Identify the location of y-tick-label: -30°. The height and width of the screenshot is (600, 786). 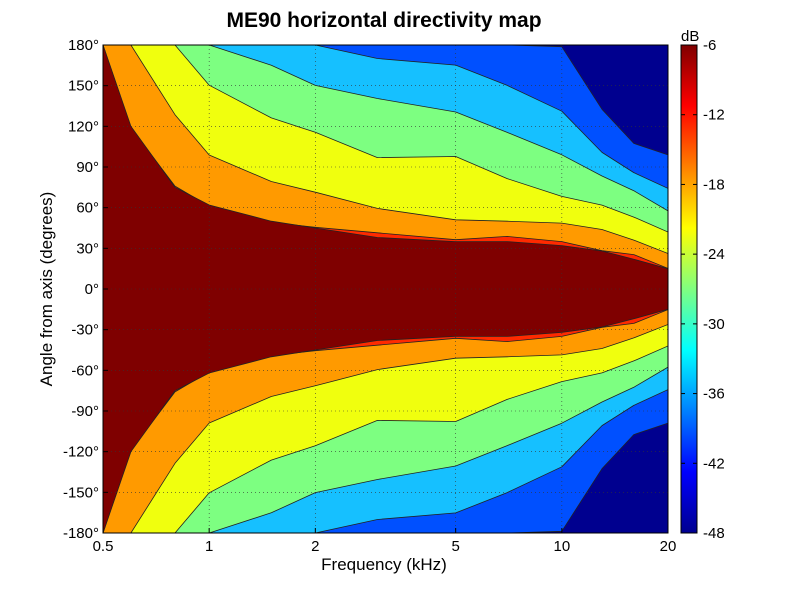
(85, 330).